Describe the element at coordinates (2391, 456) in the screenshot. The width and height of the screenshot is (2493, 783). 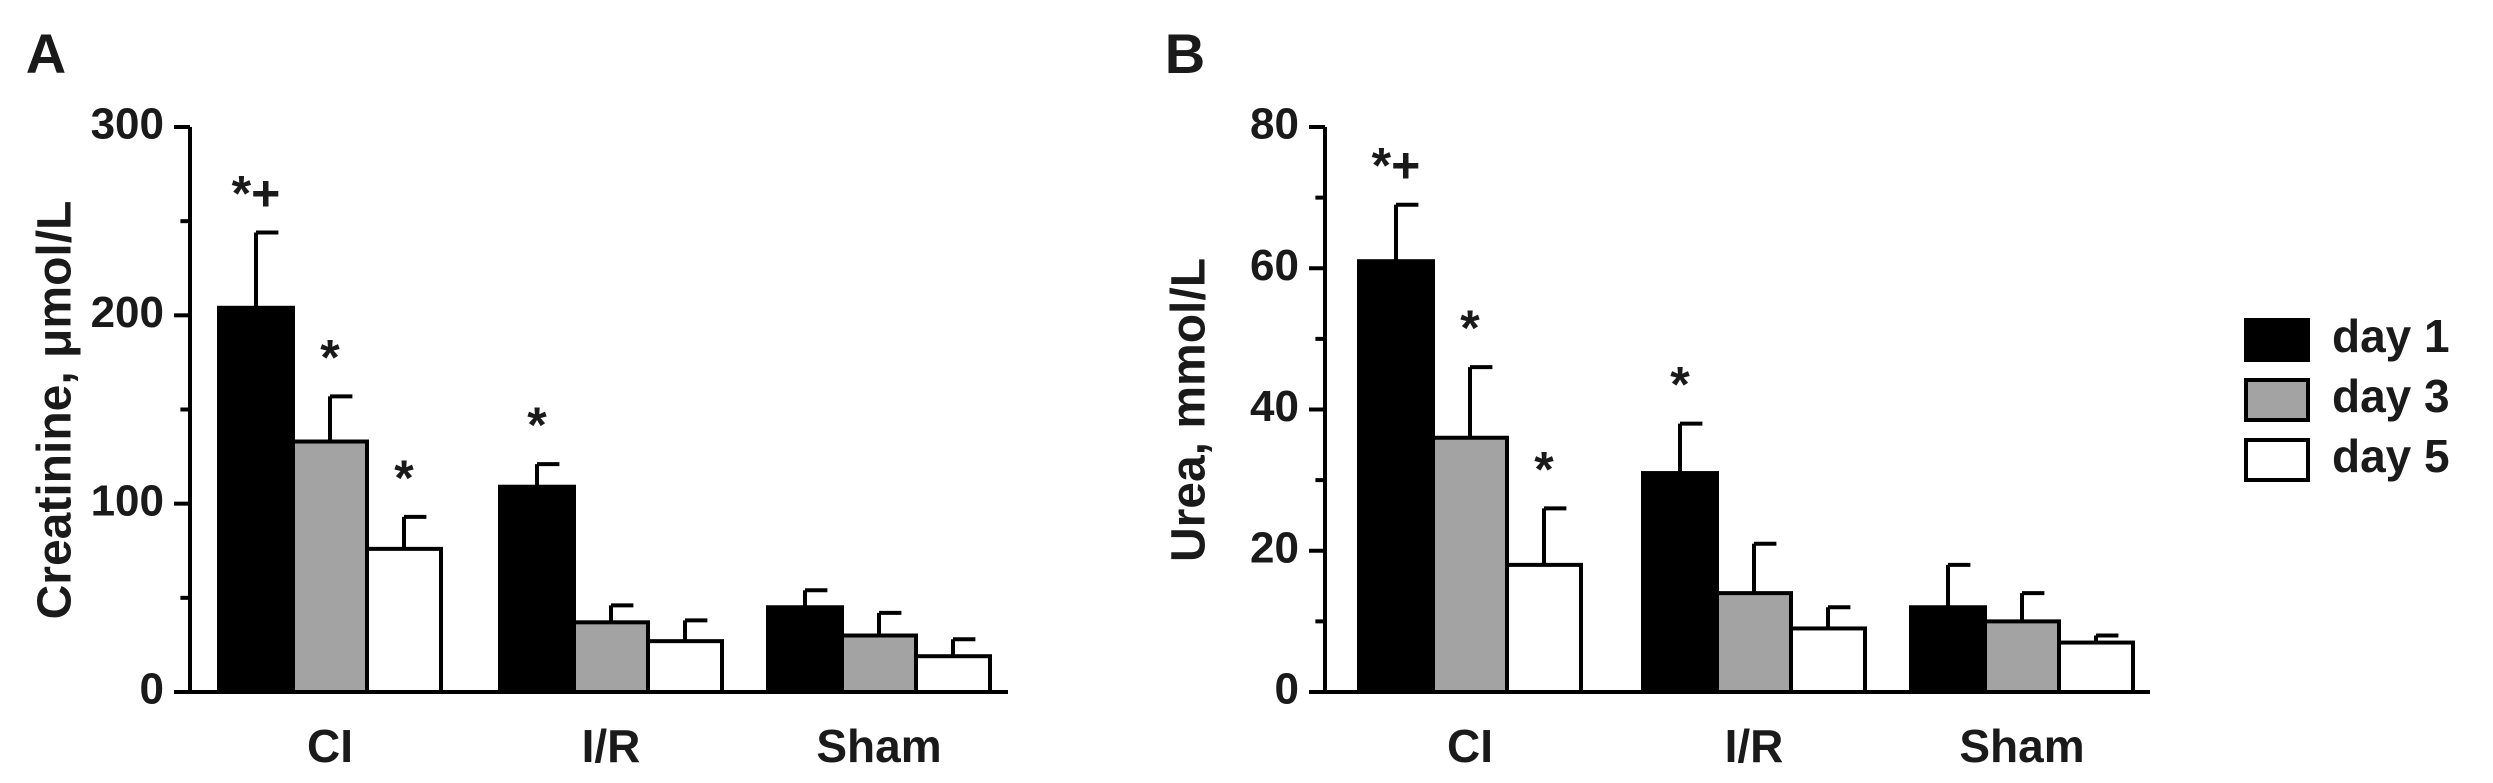
I see `legend-label-day-5: day 5` at that location.